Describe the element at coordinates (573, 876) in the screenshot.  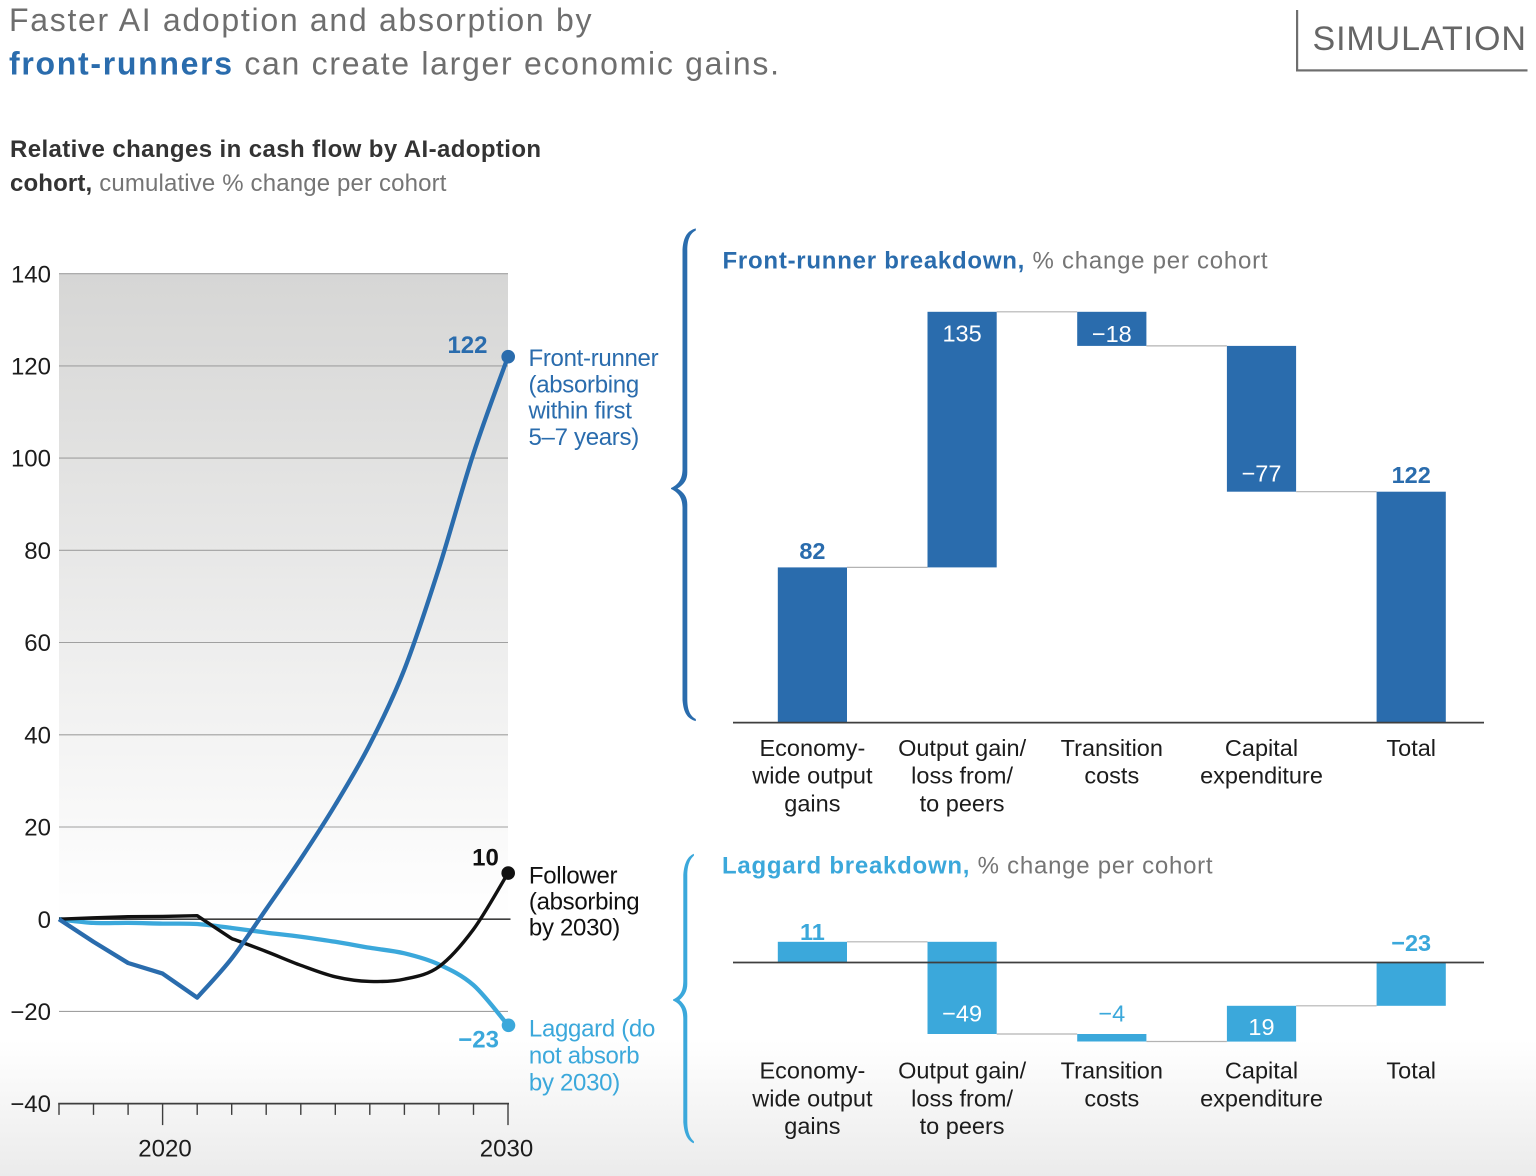
I see `svg-text: Follower` at that location.